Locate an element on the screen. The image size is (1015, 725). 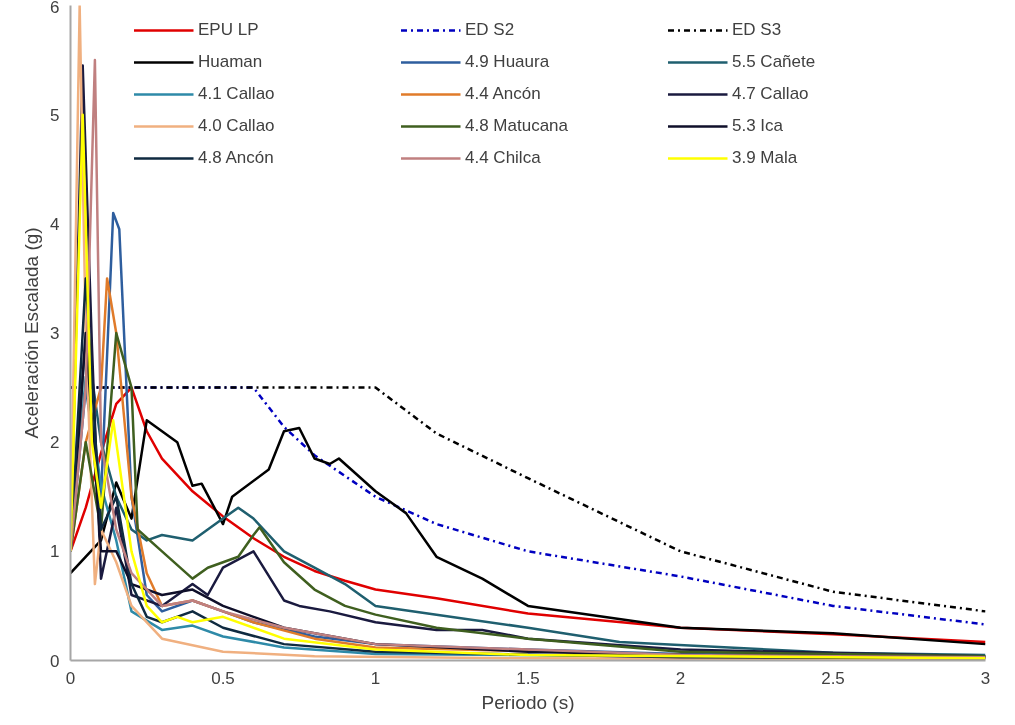
y-tick-label: 3 is located at coordinates (55, 333).